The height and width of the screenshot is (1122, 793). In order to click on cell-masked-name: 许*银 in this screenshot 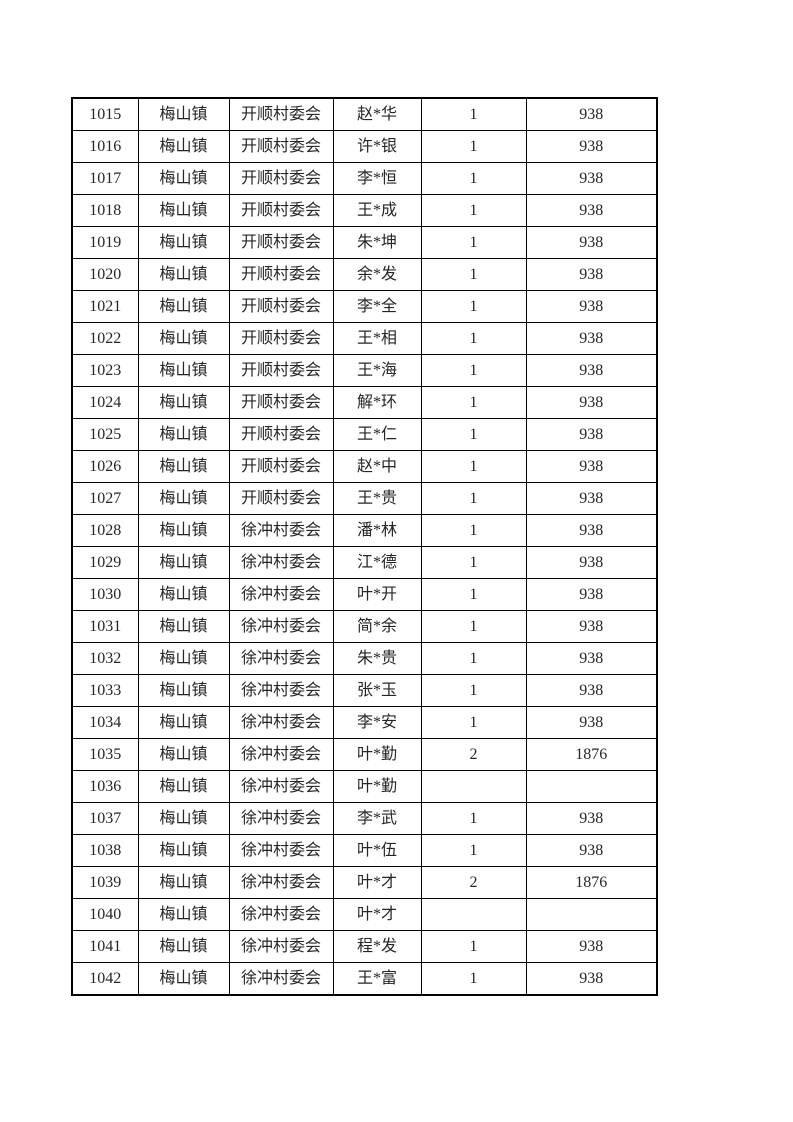, I will do `click(377, 146)`.